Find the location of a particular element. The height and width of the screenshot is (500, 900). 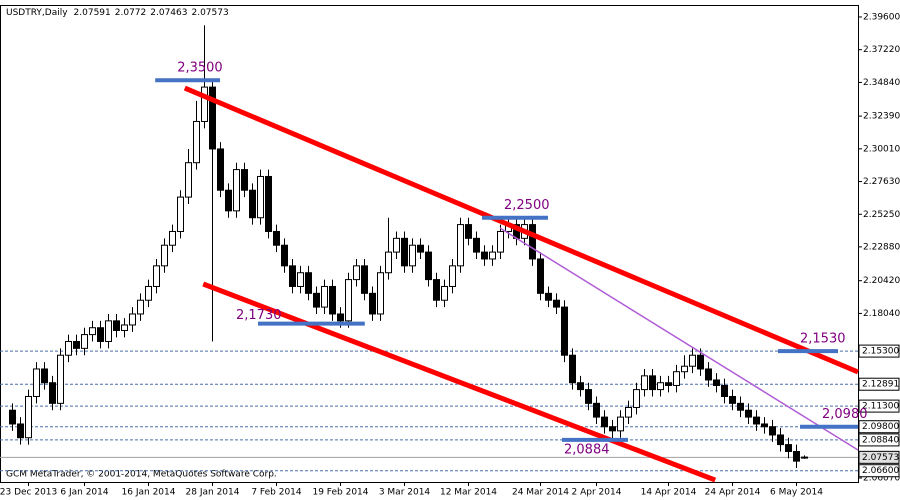

x-tick-label: 24 Apr 2014 is located at coordinates (733, 493).